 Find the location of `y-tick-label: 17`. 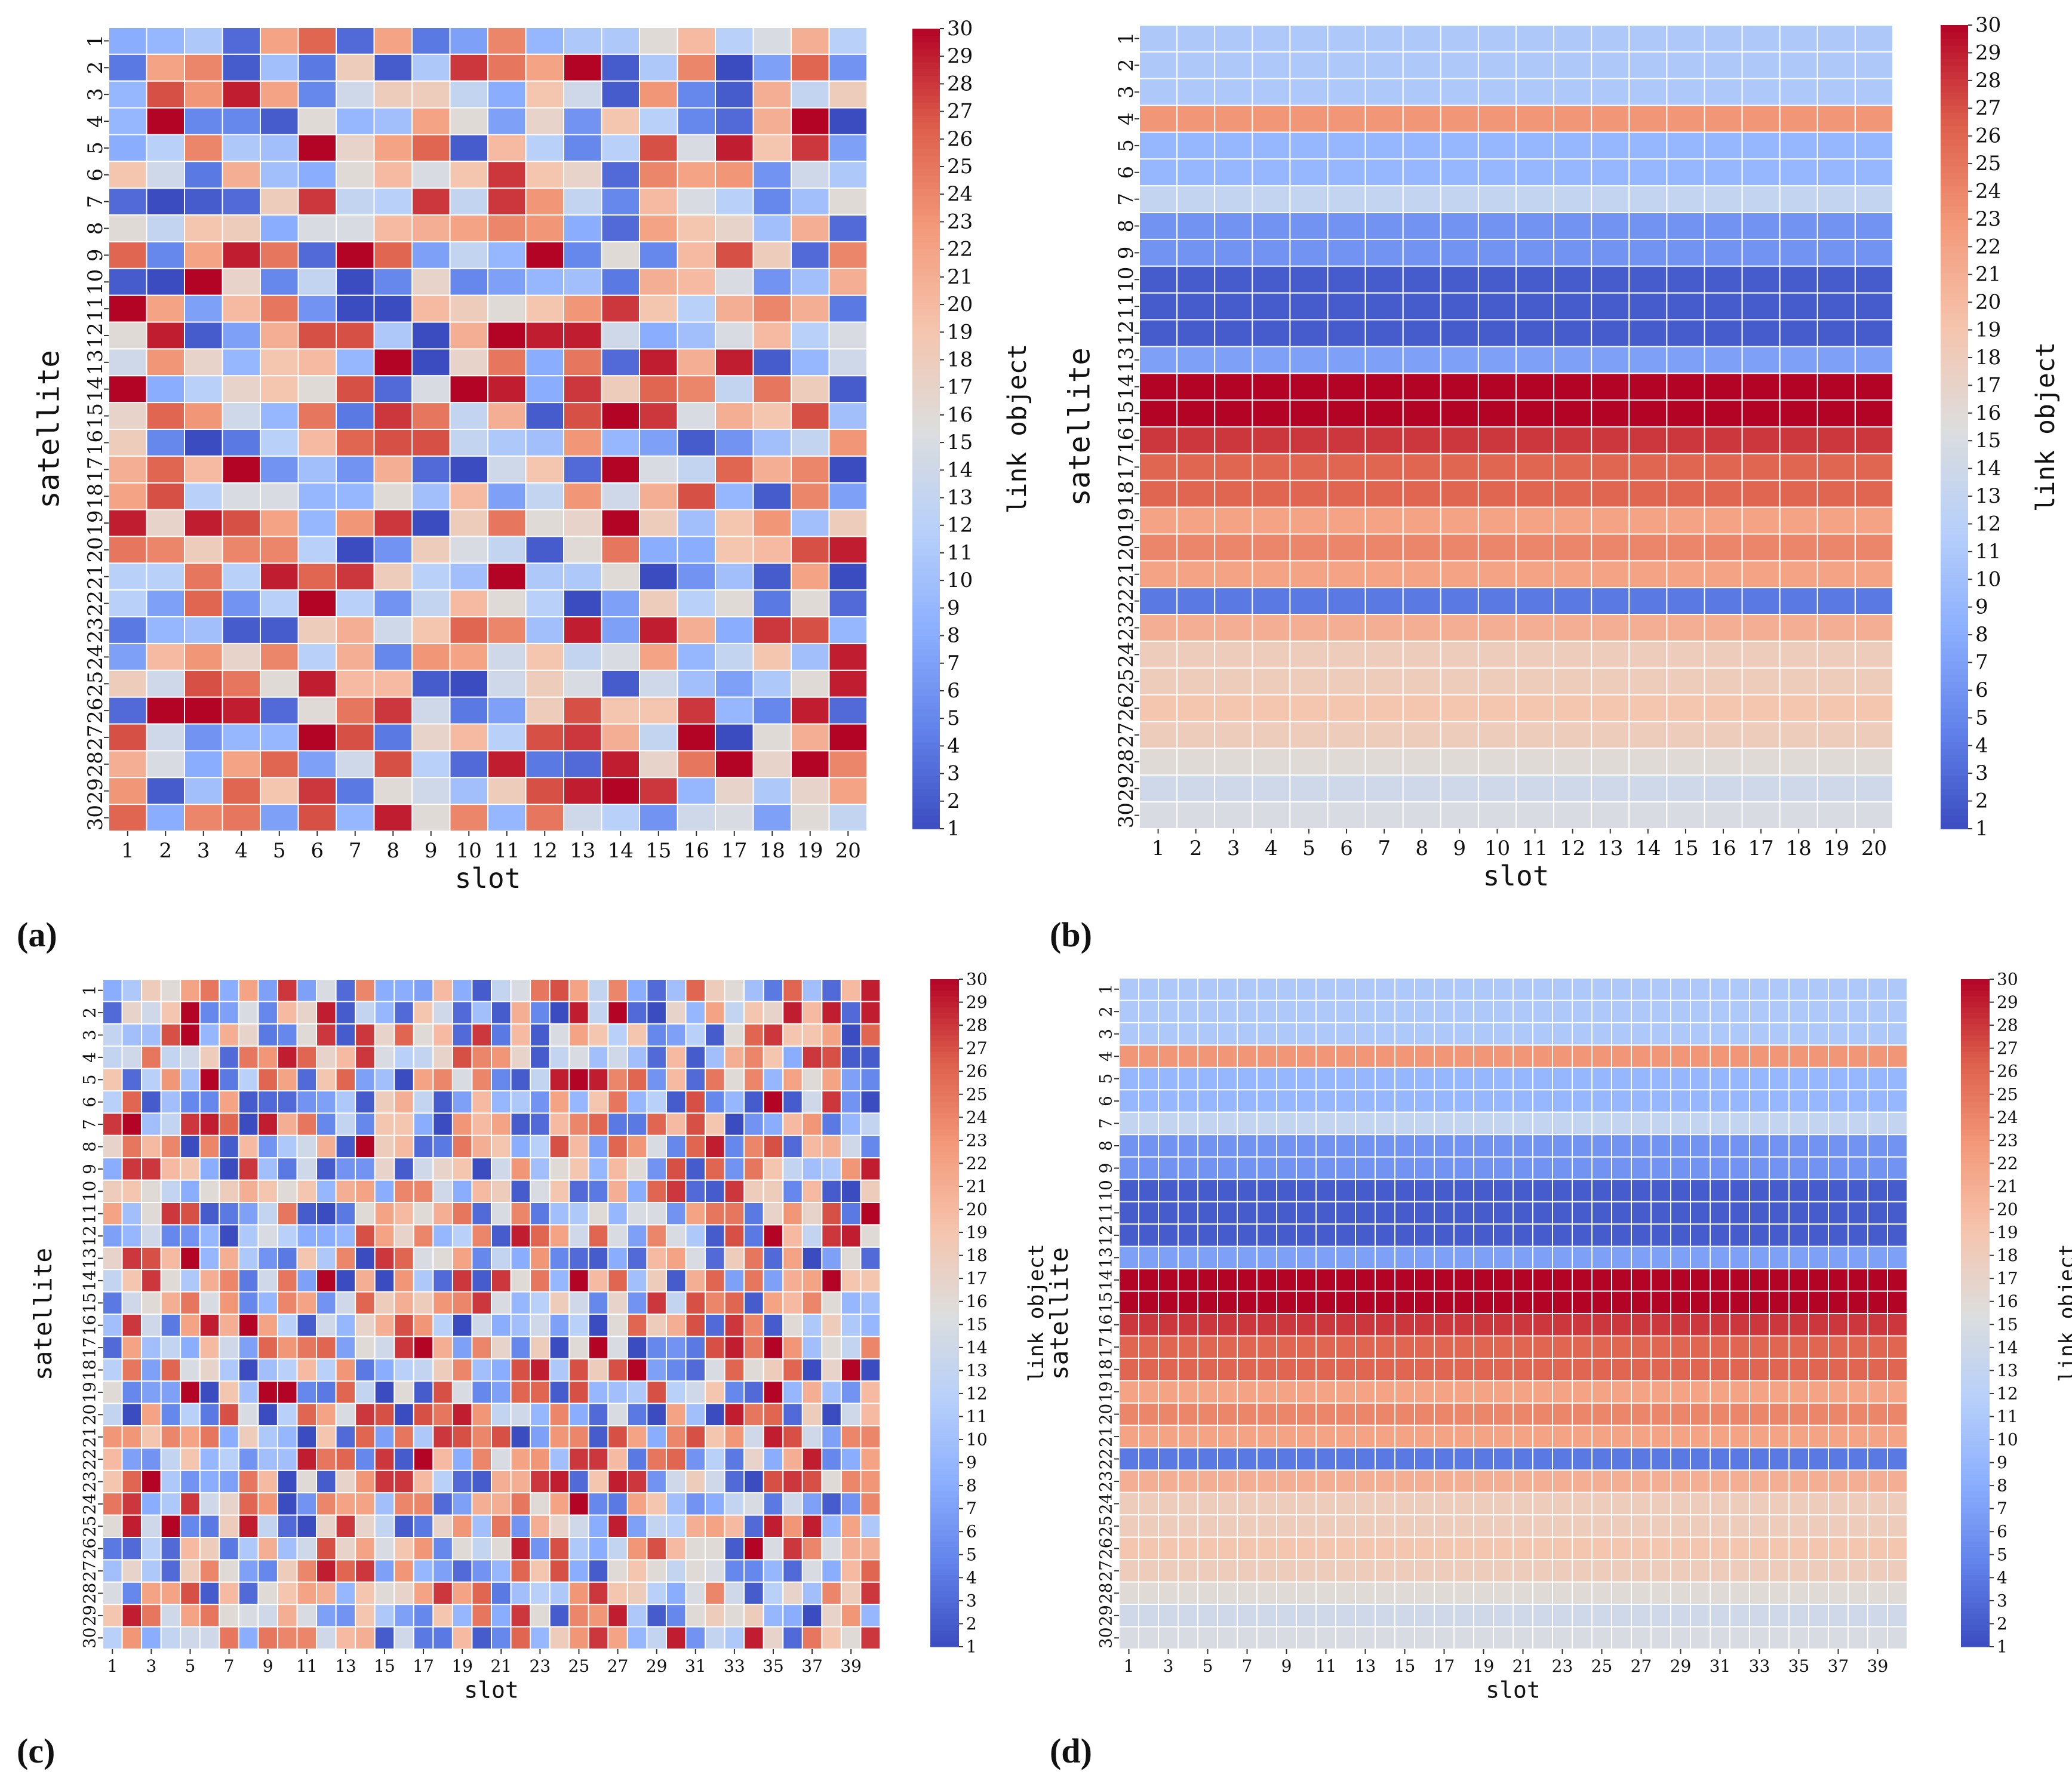

y-tick-label: 17 is located at coordinates (96, 469).